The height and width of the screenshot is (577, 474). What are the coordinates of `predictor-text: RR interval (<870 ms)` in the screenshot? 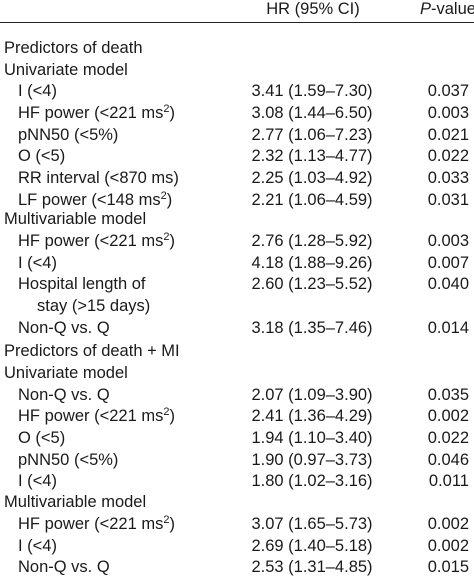 It's located at (98, 178).